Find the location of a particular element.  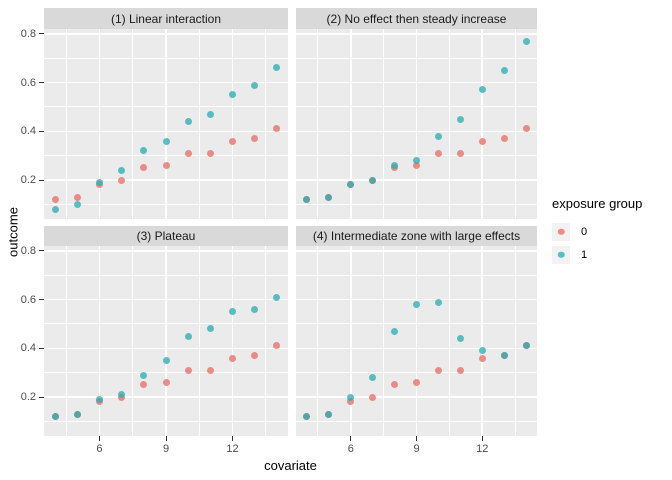

facet-strip: (4) Intermediate zone with large effects is located at coordinates (416, 236).